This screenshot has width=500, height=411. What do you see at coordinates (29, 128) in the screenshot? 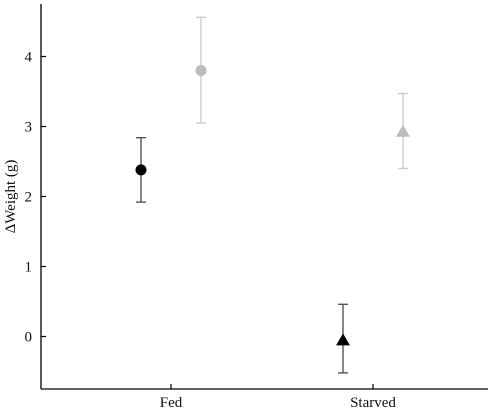
I see `y-tick-label: 3` at bounding box center [29, 128].